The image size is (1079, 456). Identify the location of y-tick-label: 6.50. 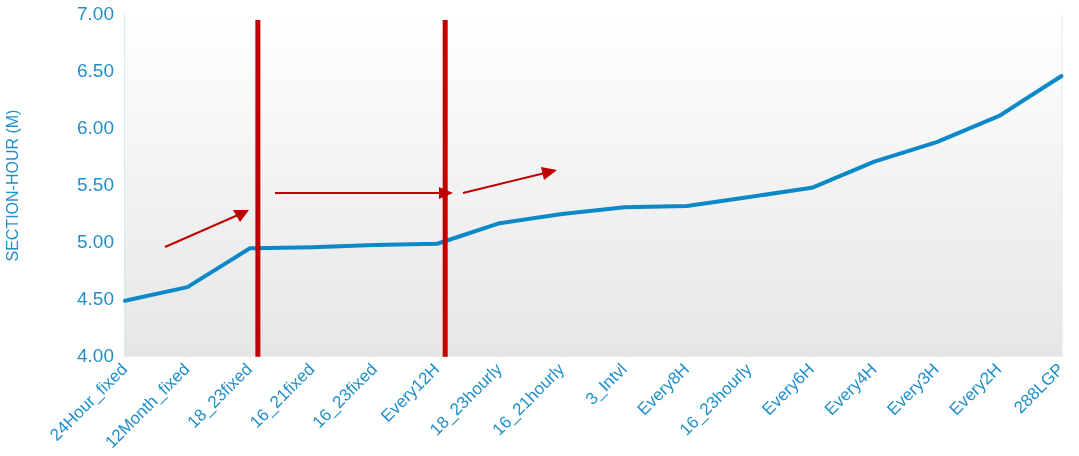
(95, 70).